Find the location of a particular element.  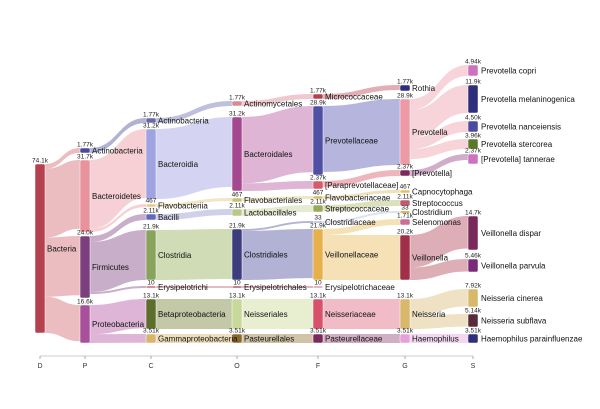

node-bacteroidales is located at coordinates (237, 154).